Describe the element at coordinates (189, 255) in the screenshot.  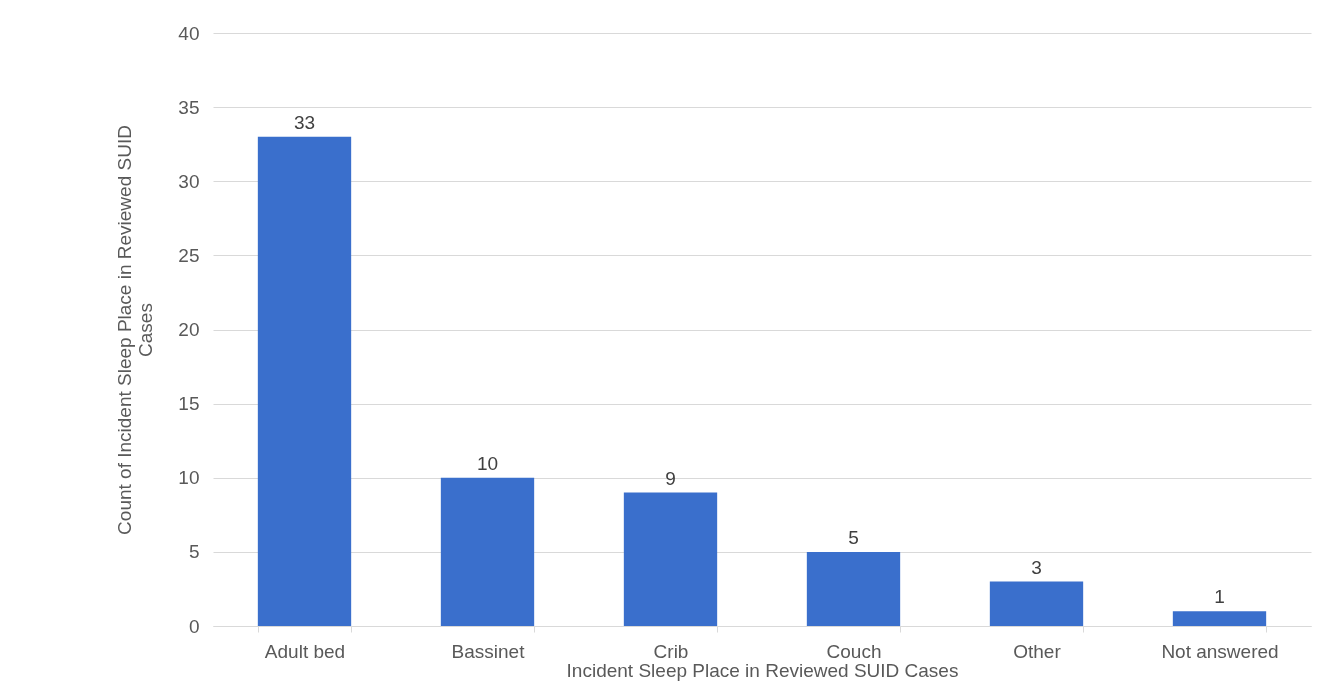
I see `y-tick-label: 25` at that location.